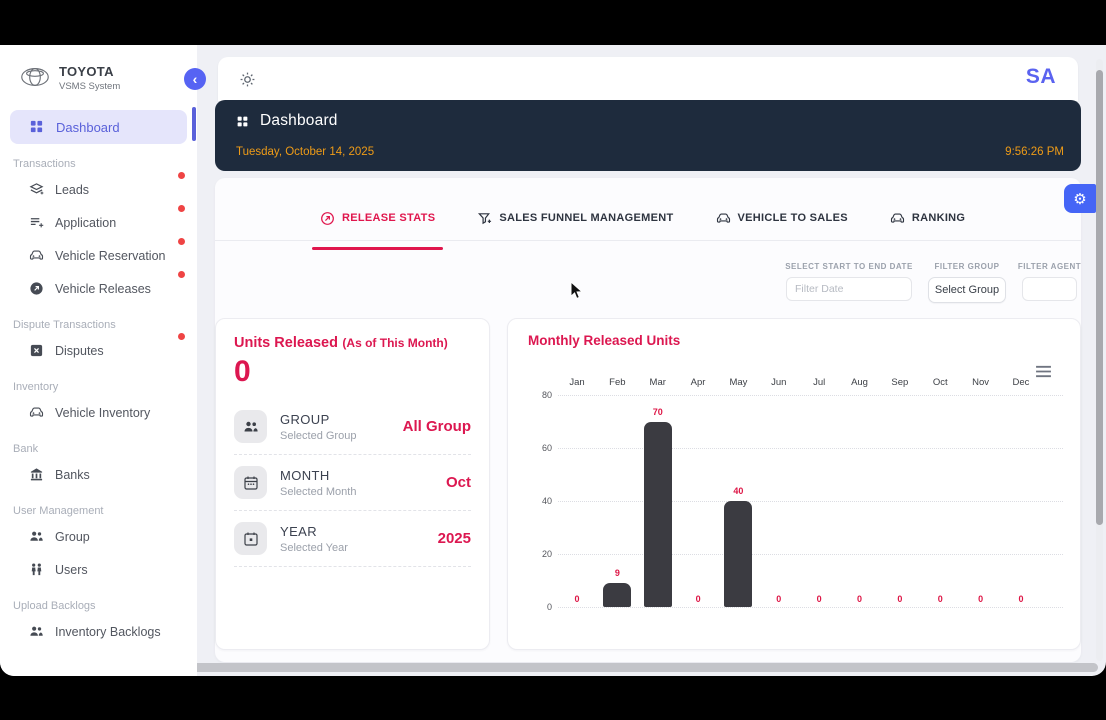 Image resolution: width=1106 pixels, height=720 pixels. I want to click on sidebar-item-disputes: Disputes, so click(98, 350).